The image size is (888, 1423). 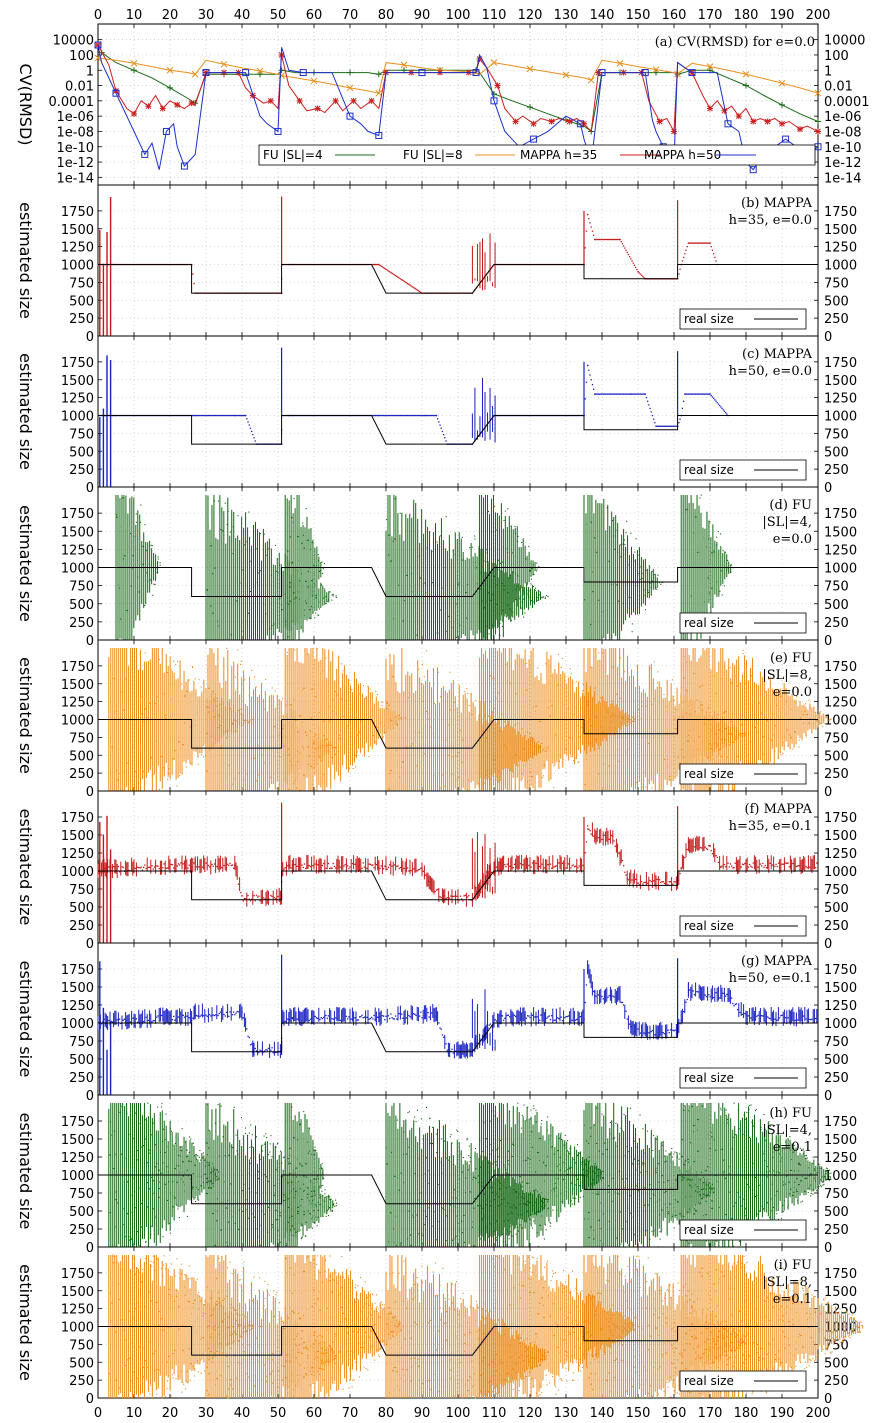 I want to click on x-tick-label-bottom: 190, so click(x=782, y=1413).